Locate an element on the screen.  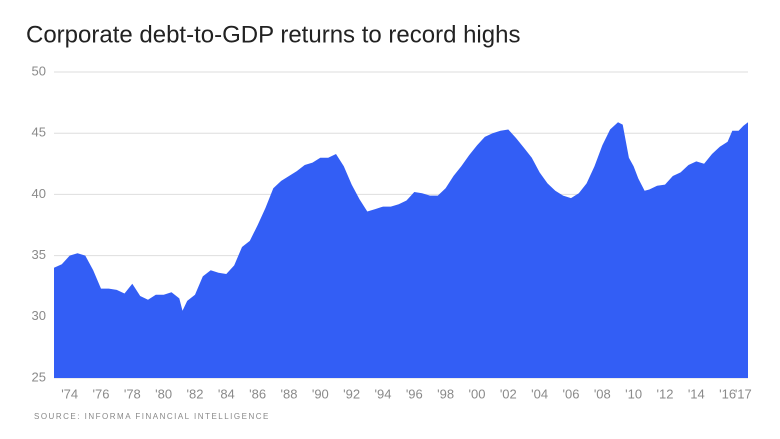
y-tick-label: 30 is located at coordinates (39, 315).